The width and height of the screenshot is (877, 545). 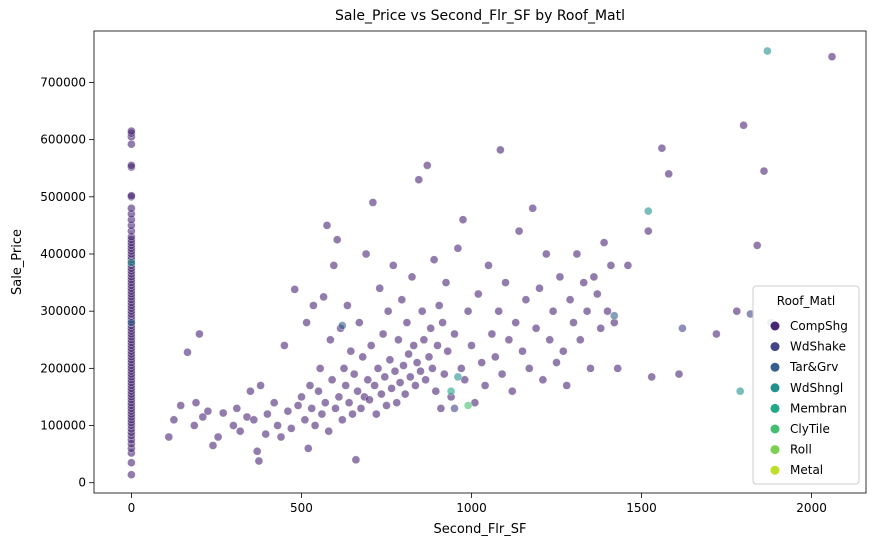 I want to click on legend-label: Roll, so click(x=801, y=450).